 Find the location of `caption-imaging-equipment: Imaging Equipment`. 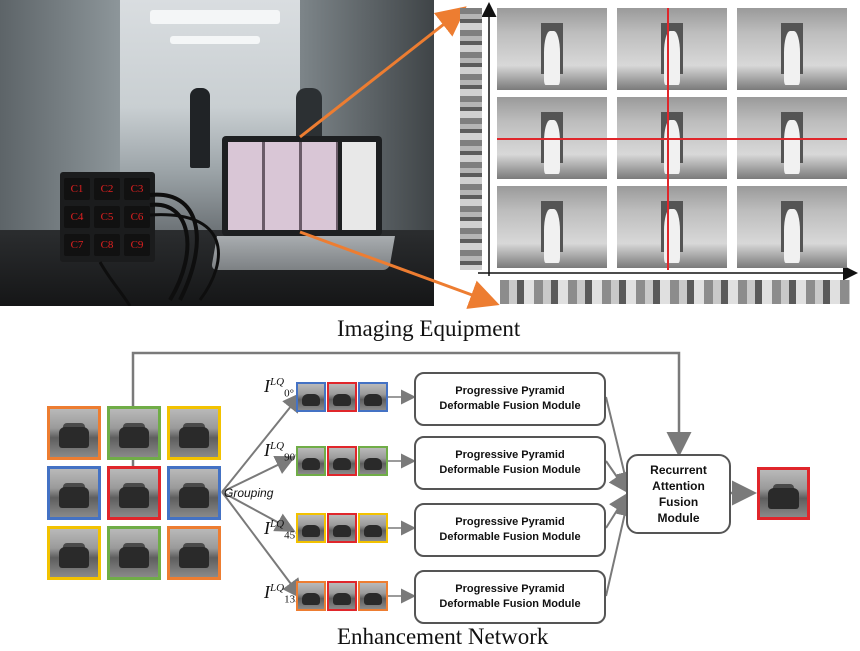

caption-imaging-equipment: Imaging Equipment is located at coordinates (429, 328).